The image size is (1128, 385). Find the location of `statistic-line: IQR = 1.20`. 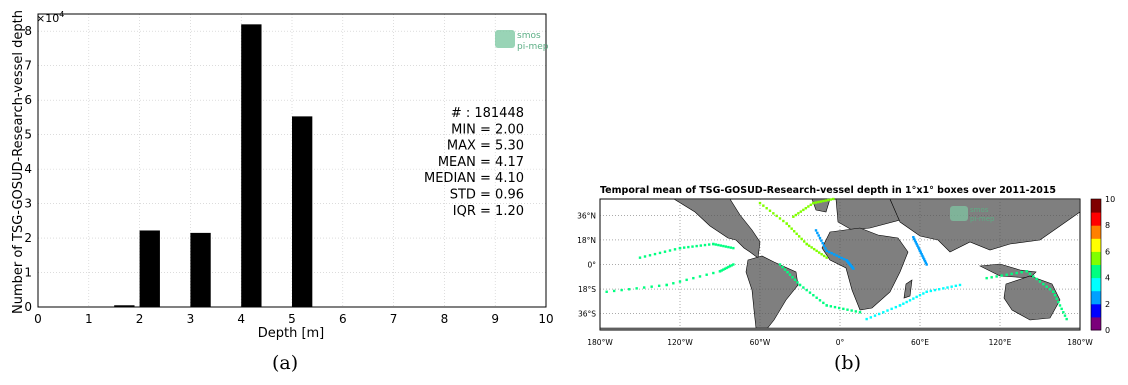

statistic-line: IQR = 1.20 is located at coordinates (488, 211).